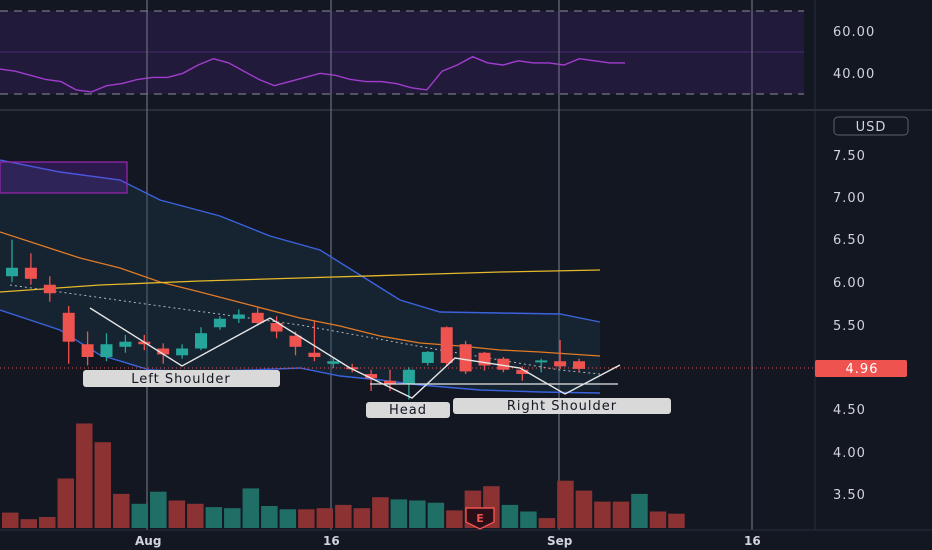 The height and width of the screenshot is (550, 932). I want to click on time-axis: Aug 16 Sep 16, so click(466, 538).